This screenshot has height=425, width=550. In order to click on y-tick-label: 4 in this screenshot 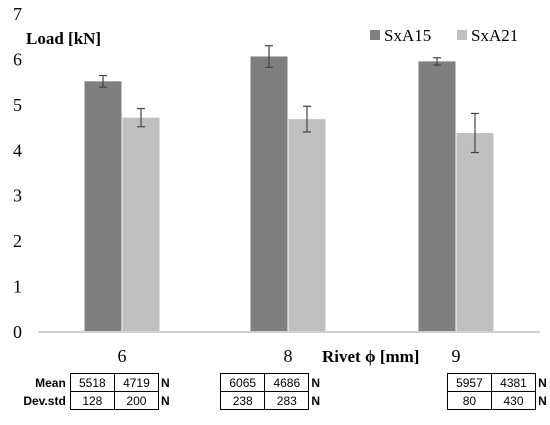, I will do `click(17, 150)`.